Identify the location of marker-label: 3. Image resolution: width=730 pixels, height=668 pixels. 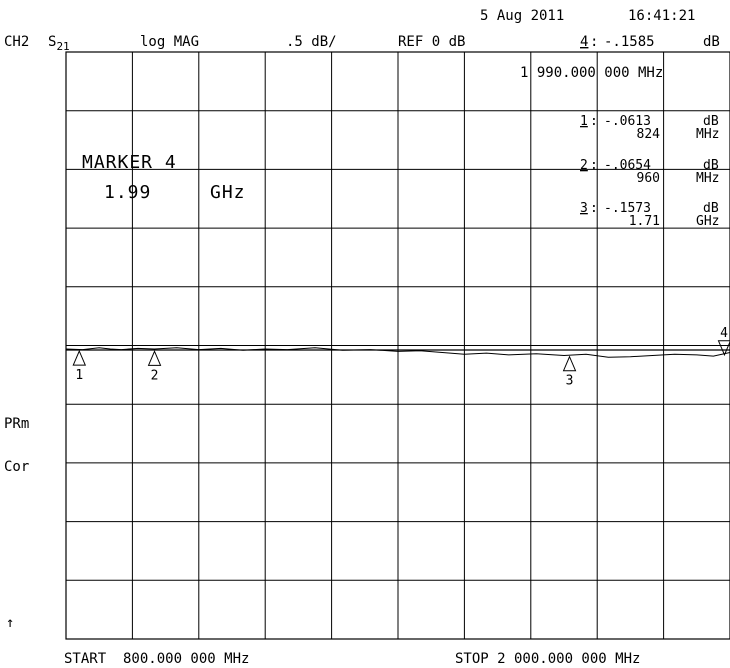
(570, 381).